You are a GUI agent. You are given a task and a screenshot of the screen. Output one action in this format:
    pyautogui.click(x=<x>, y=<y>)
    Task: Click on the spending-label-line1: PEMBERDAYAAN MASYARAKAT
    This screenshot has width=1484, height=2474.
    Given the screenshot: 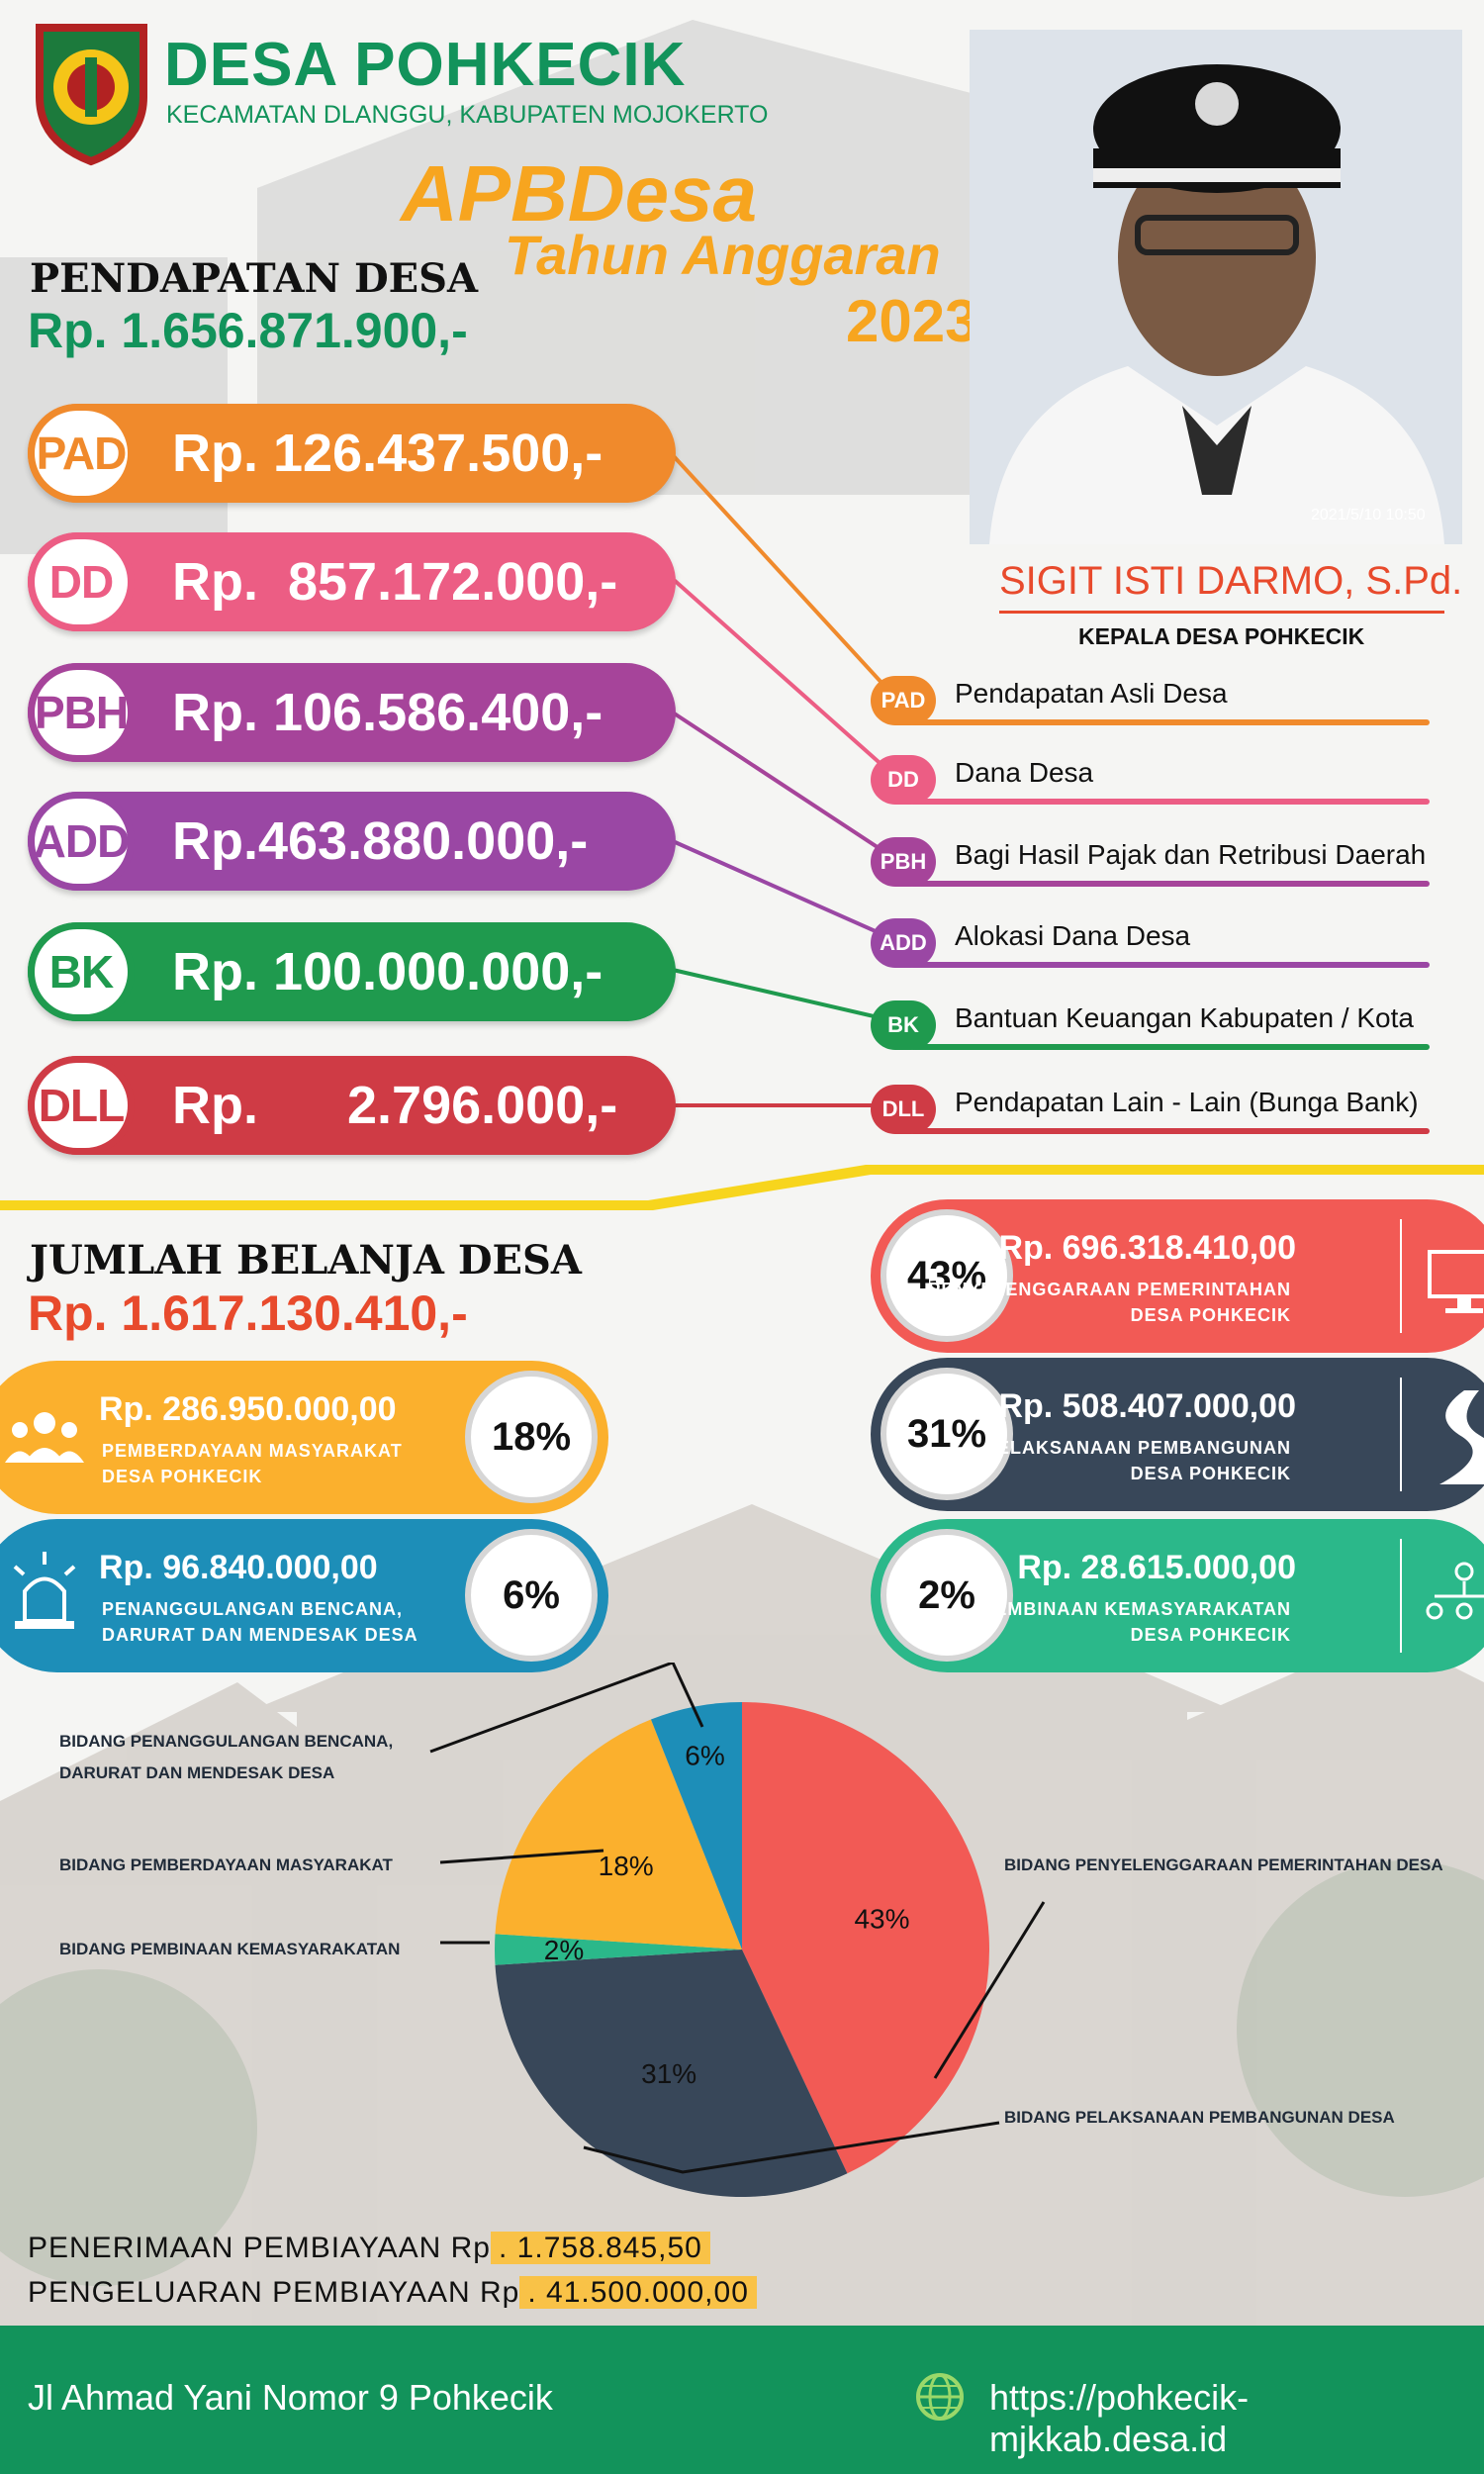 What is the action you would take?
    pyautogui.click(x=252, y=1451)
    